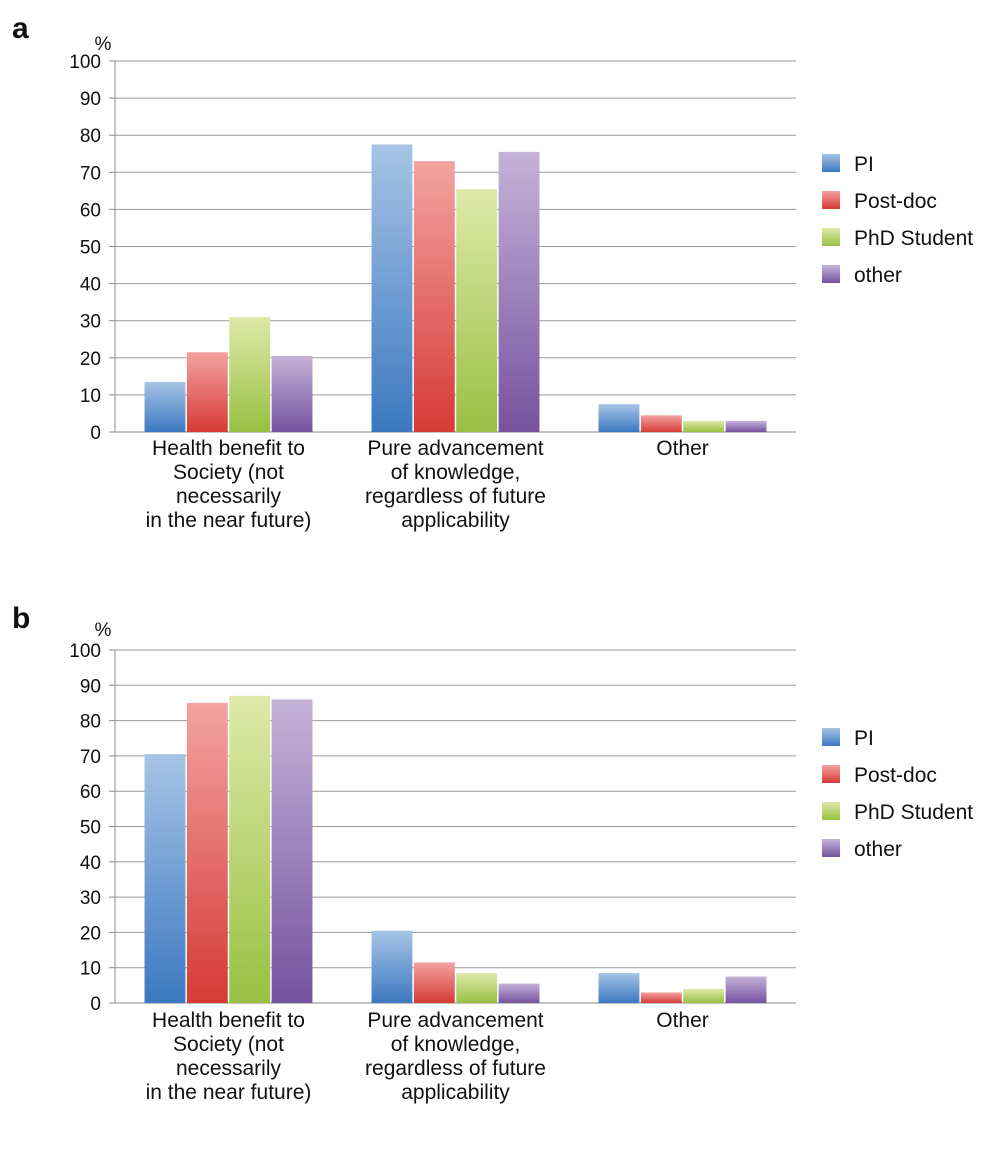  What do you see at coordinates (20, 28) in the screenshot?
I see `panel-letter: a` at bounding box center [20, 28].